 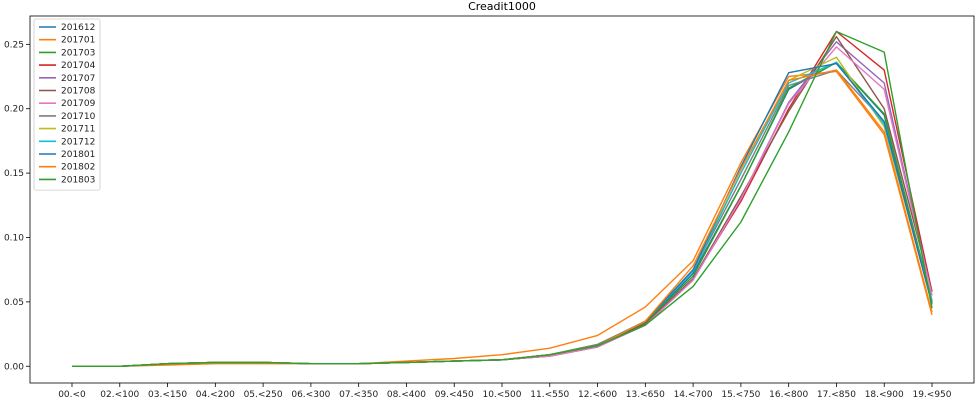 I want to click on legend-label: 201802, so click(x=78, y=168).